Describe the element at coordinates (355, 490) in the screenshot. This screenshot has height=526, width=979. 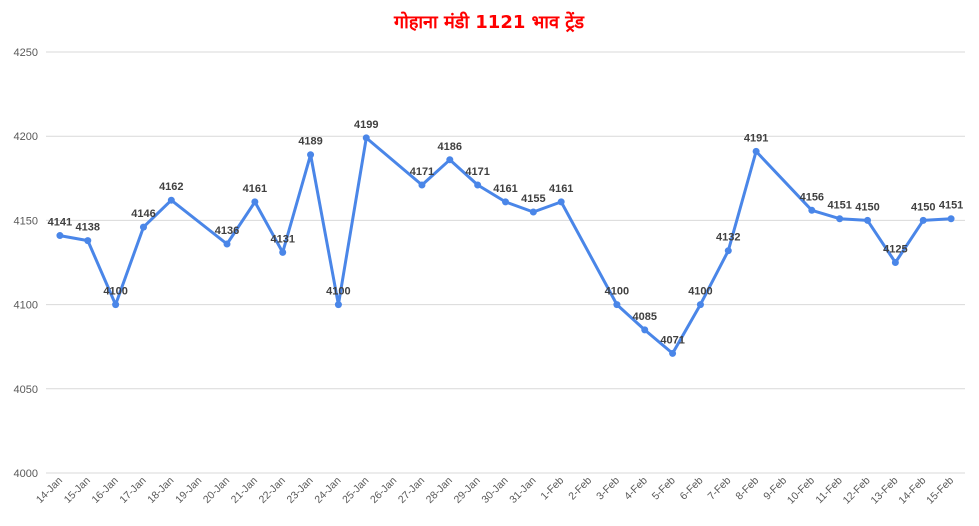
I see `x-tick-label: 25-Jan` at that location.